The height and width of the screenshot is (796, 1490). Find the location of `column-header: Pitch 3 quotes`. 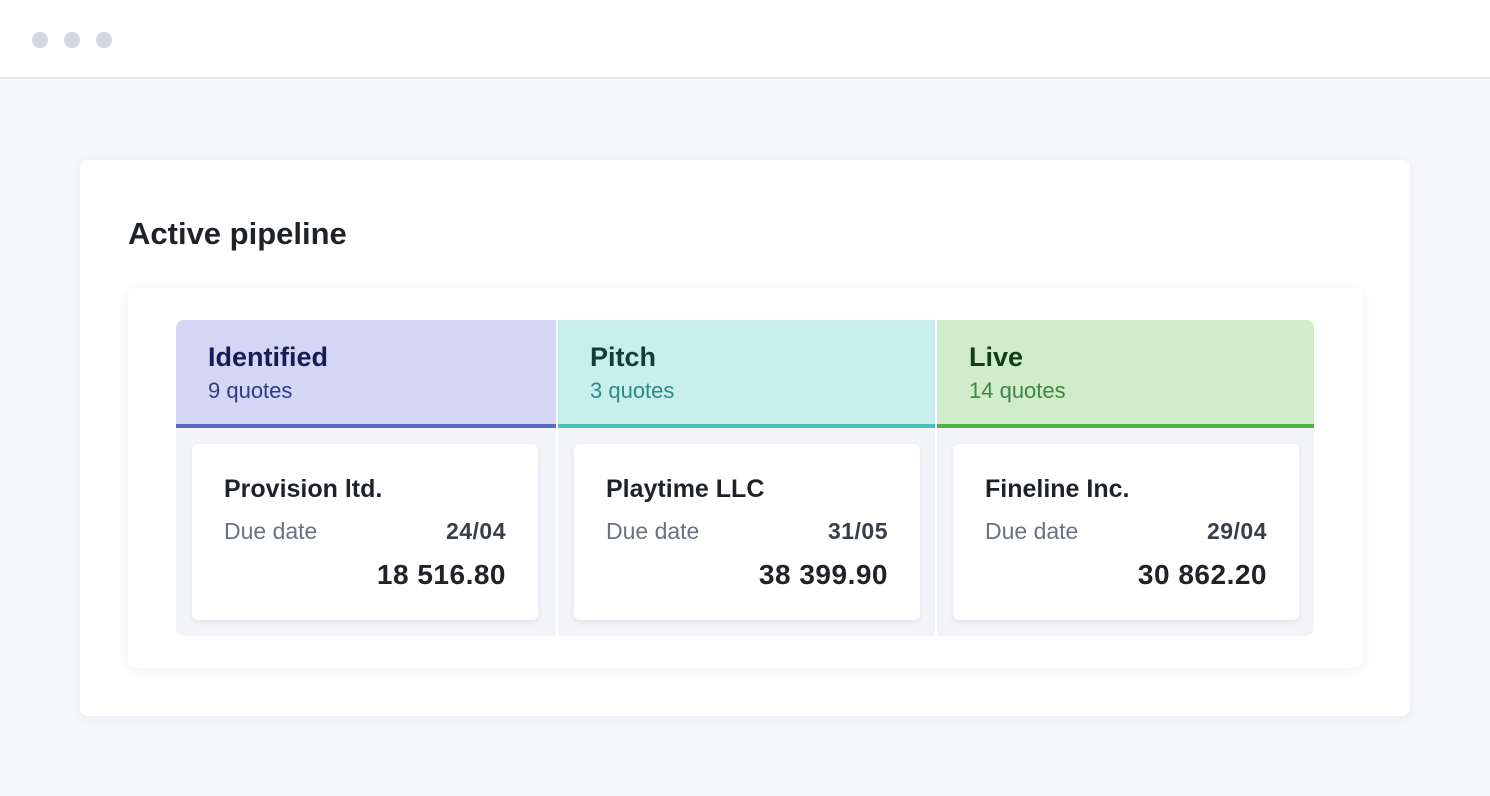

column-header: Pitch 3 quotes is located at coordinates (746, 374).